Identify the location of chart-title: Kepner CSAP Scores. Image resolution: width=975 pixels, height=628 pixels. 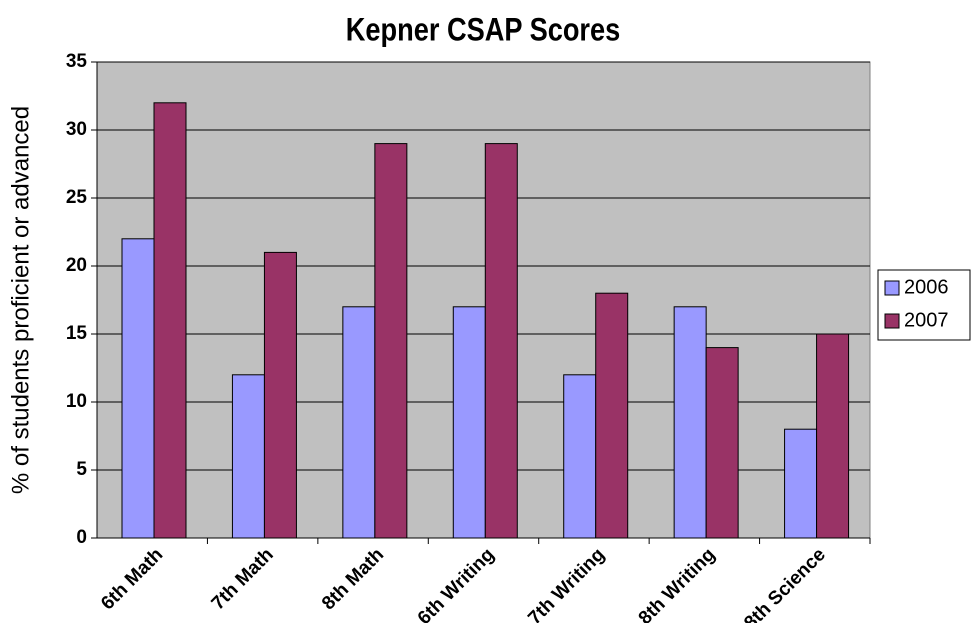
(483, 30).